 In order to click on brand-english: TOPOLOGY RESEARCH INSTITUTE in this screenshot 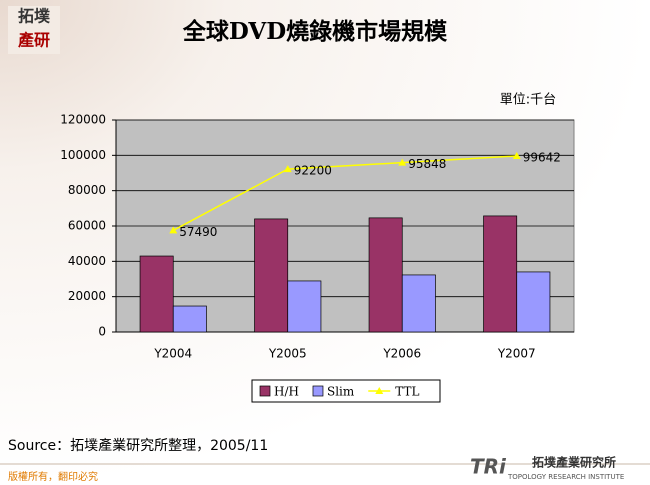, I will do `click(565, 477)`.